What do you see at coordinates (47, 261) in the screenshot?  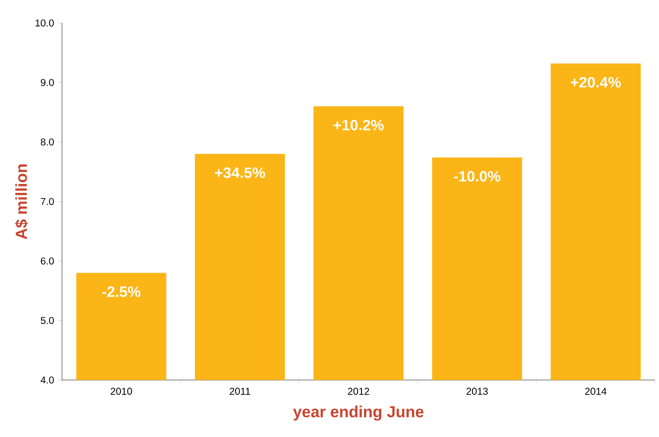 I see `y-tick-label: 6.0` at bounding box center [47, 261].